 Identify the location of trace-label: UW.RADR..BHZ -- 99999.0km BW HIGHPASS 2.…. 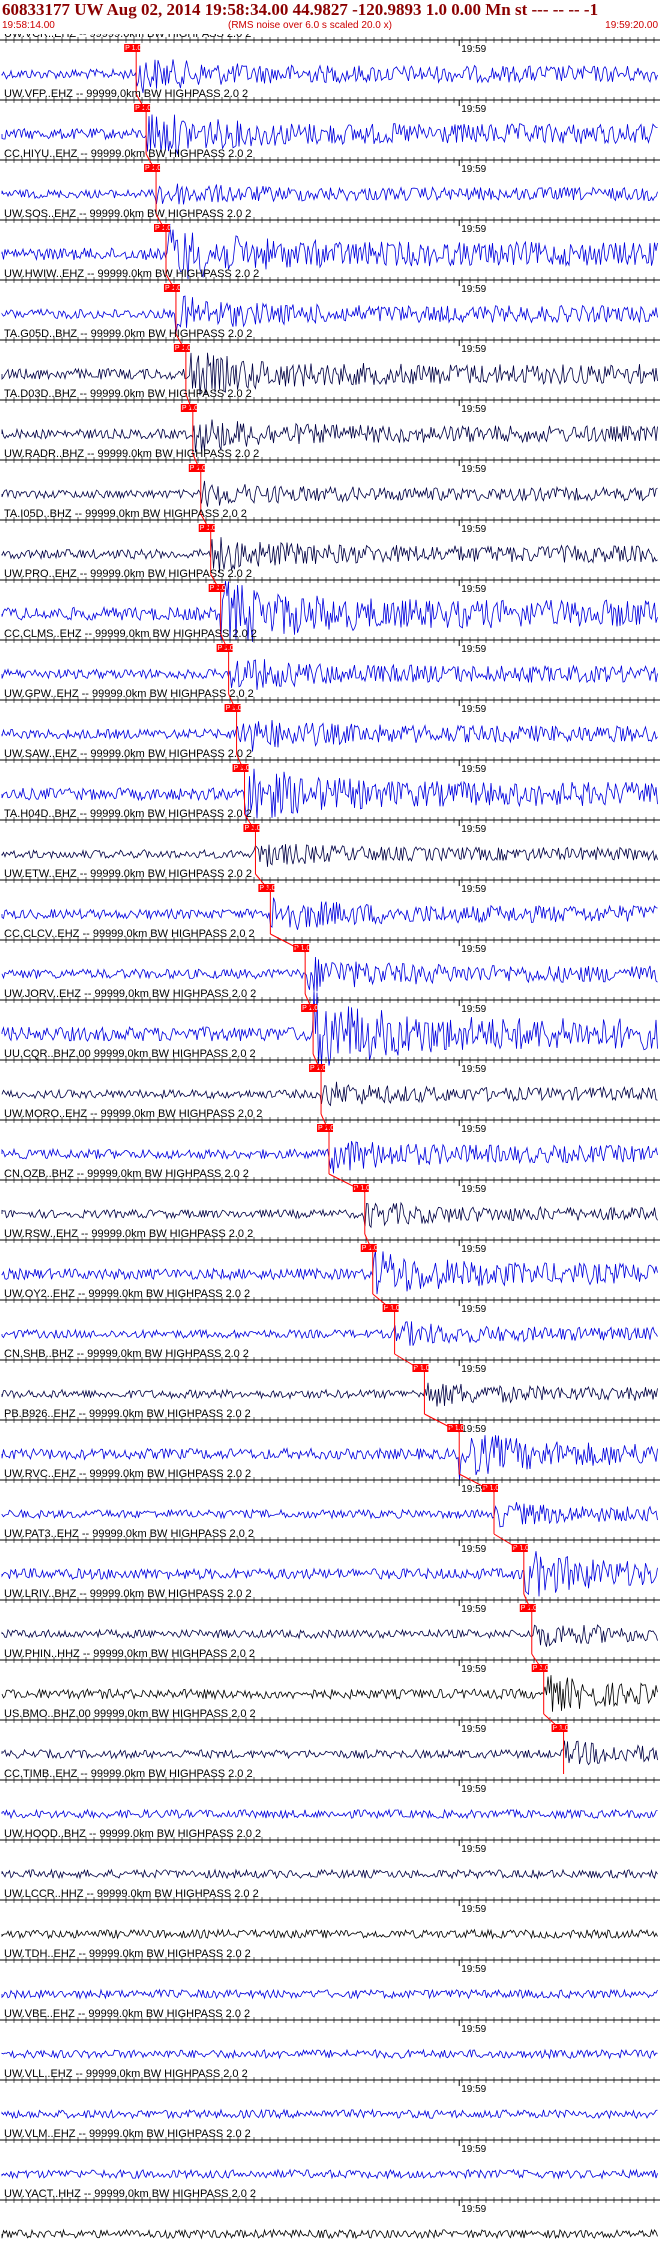
(131, 454).